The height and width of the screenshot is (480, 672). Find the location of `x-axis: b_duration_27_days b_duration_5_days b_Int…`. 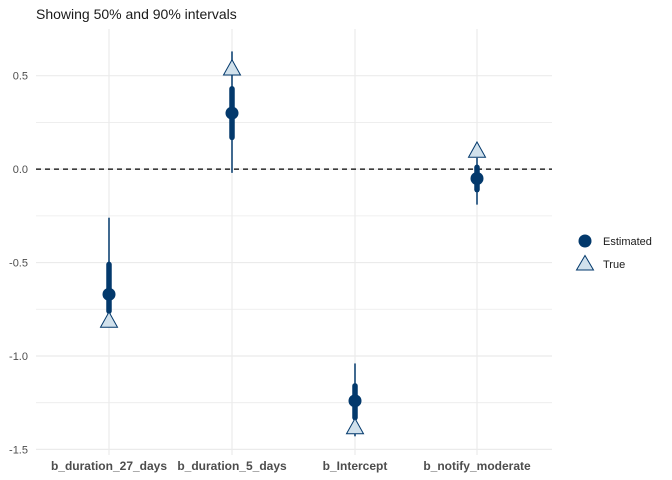

x-axis: b_duration_27_days b_duration_5_days b_Int… is located at coordinates (291, 466).